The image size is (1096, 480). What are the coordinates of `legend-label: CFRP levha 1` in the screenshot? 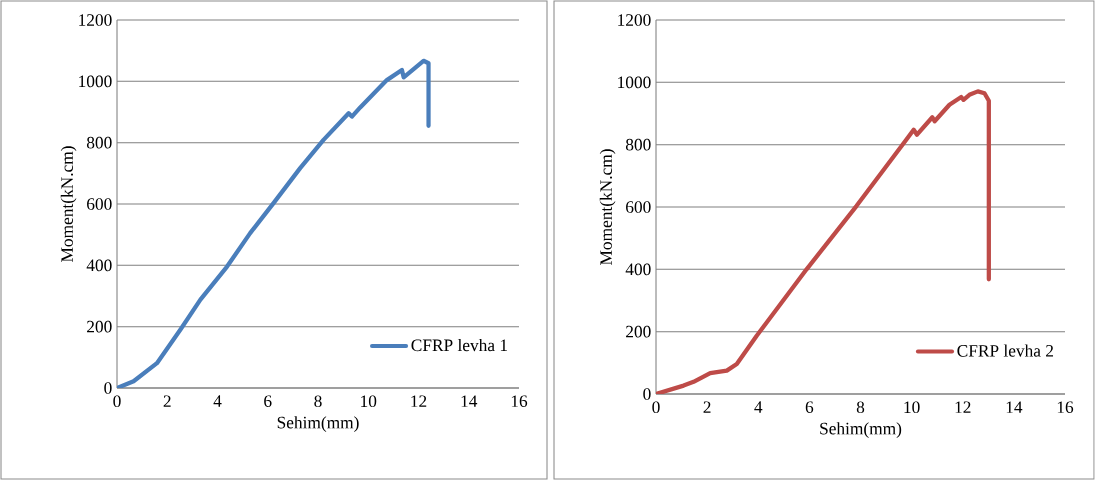 It's located at (459, 345).